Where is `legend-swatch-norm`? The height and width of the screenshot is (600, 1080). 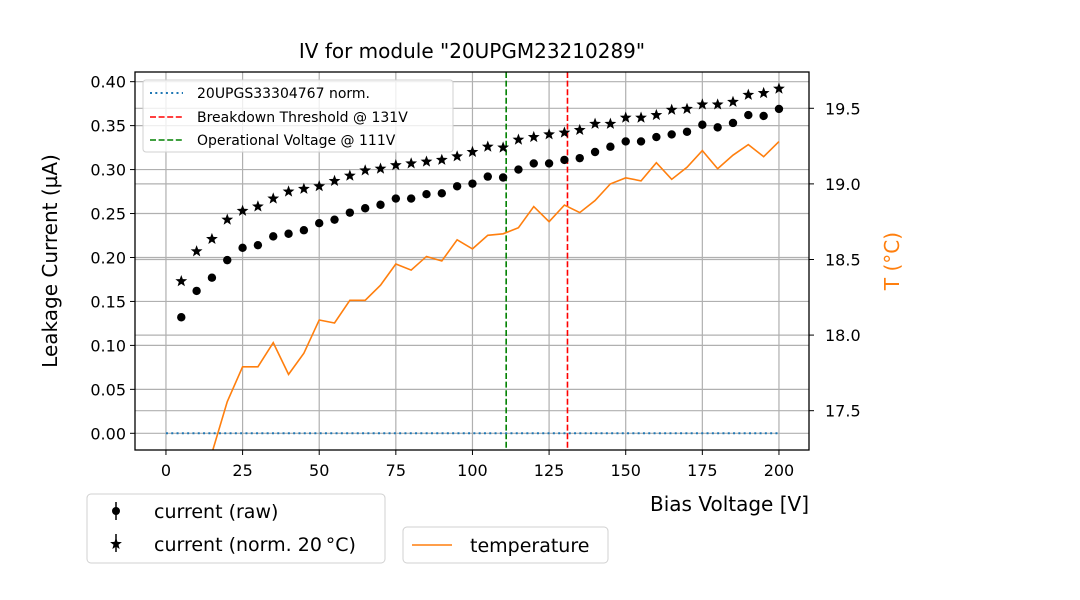
legend-swatch-norm is located at coordinates (116, 543).